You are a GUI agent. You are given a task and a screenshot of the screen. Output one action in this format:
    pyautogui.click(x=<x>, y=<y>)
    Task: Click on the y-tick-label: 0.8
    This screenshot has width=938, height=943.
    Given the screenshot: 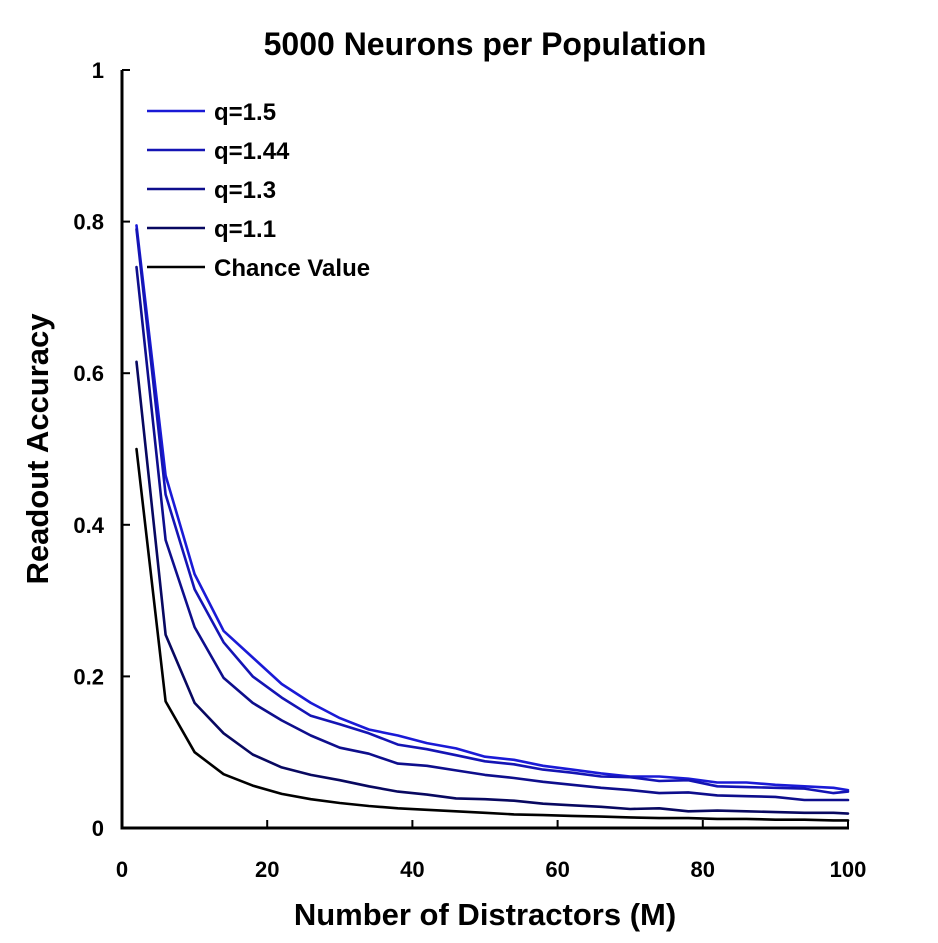 What is the action you would take?
    pyautogui.click(x=88, y=222)
    